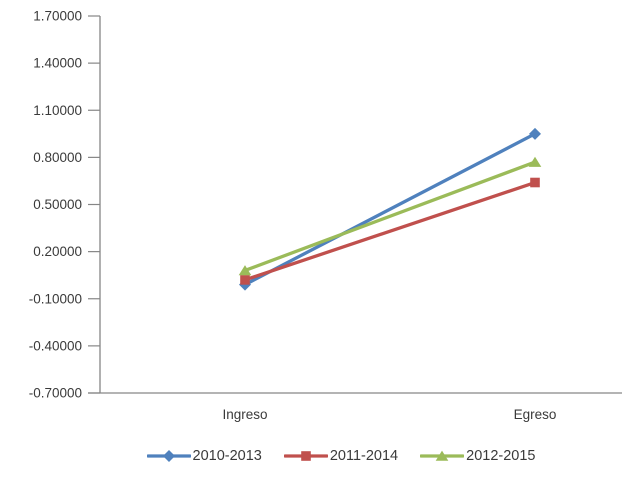 The height and width of the screenshot is (481, 622). What do you see at coordinates (57, 63) in the screenshot?
I see `y-axis-tick-label: 1.40000` at bounding box center [57, 63].